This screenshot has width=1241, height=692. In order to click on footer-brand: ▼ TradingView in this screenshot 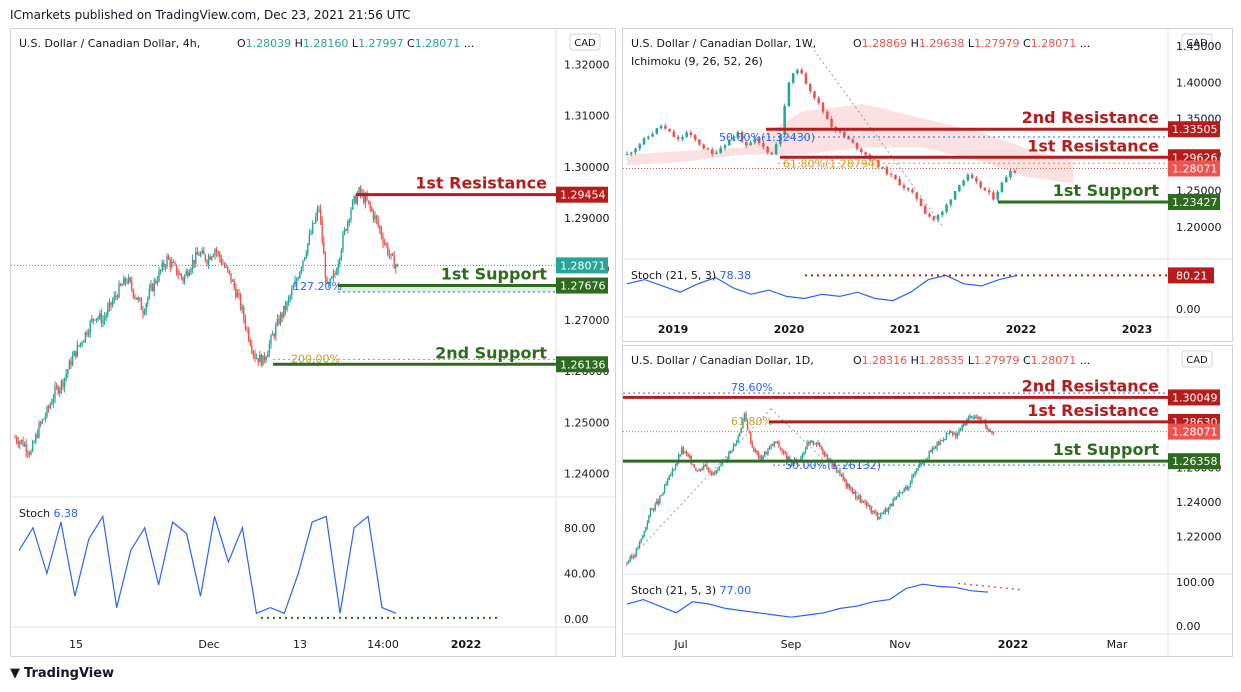, I will do `click(62, 673)`.